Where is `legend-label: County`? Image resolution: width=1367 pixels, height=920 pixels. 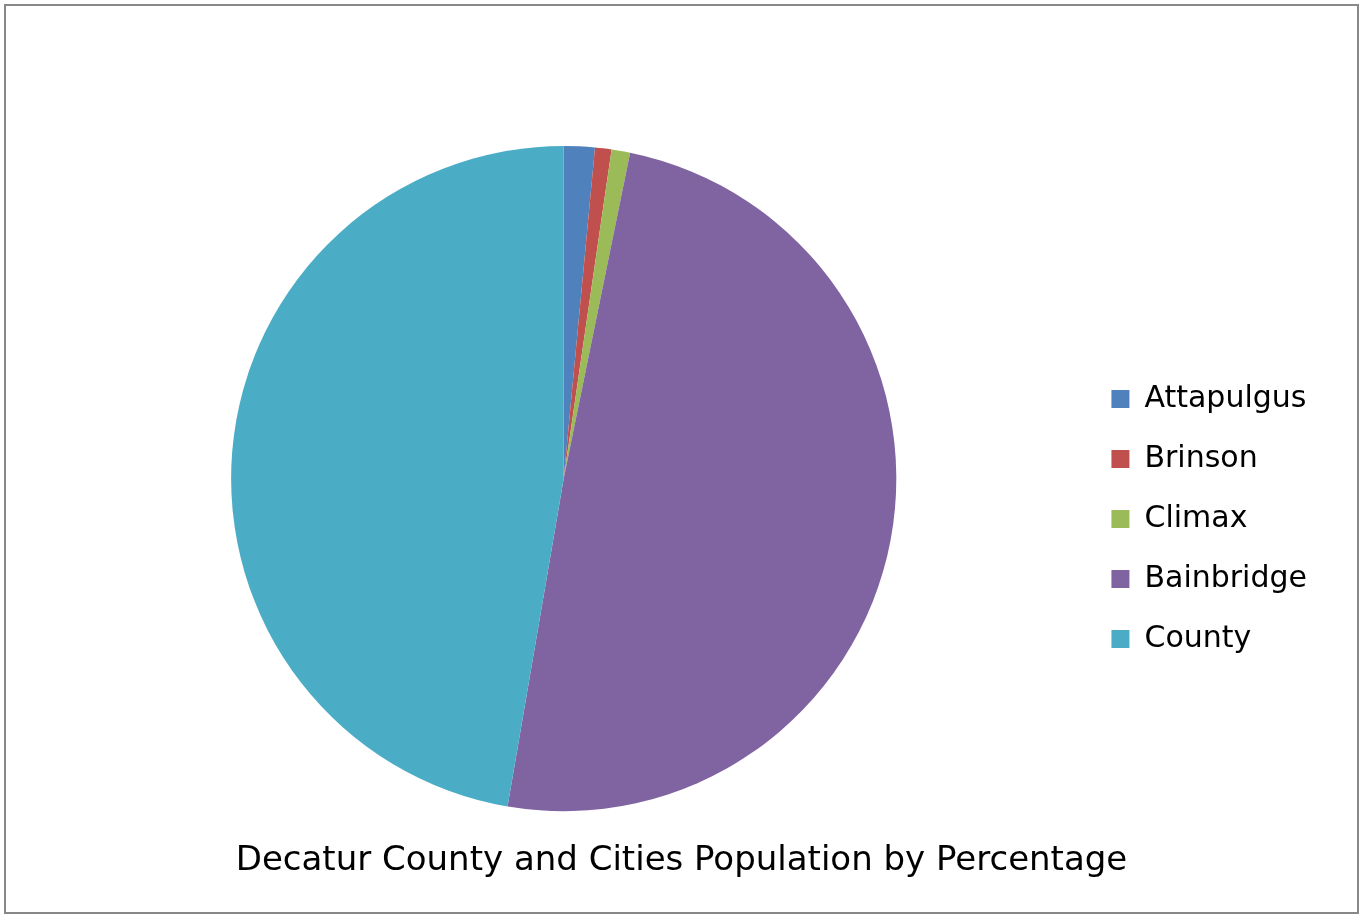 legend-label: County is located at coordinates (1198, 636).